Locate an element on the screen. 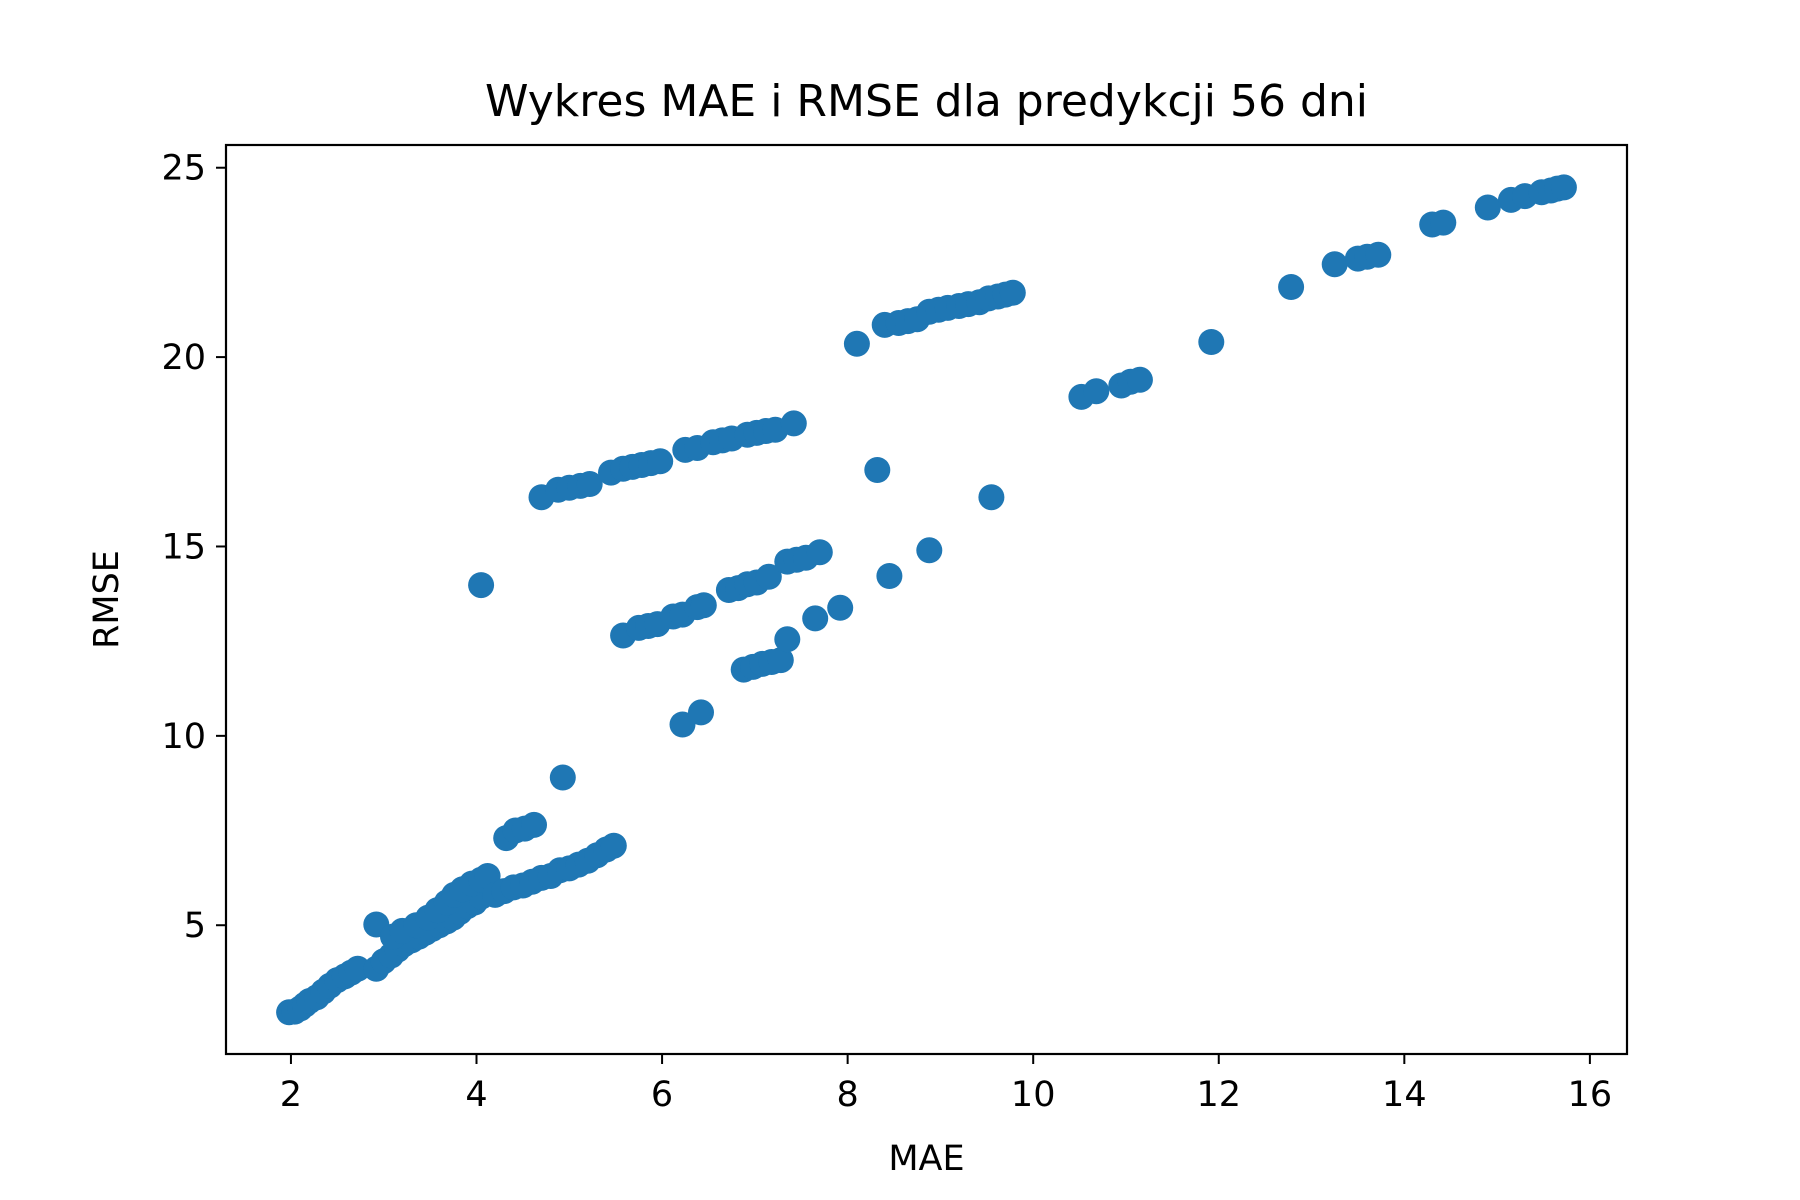  y-tick-label: 10 is located at coordinates (183, 737).